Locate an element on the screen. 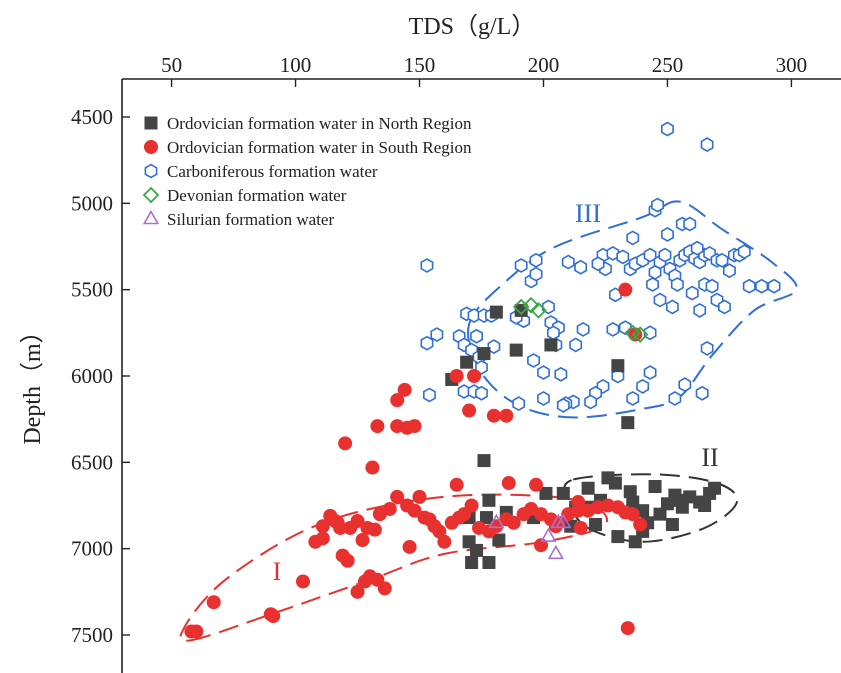  x-tick-label: 100 is located at coordinates (296, 65).